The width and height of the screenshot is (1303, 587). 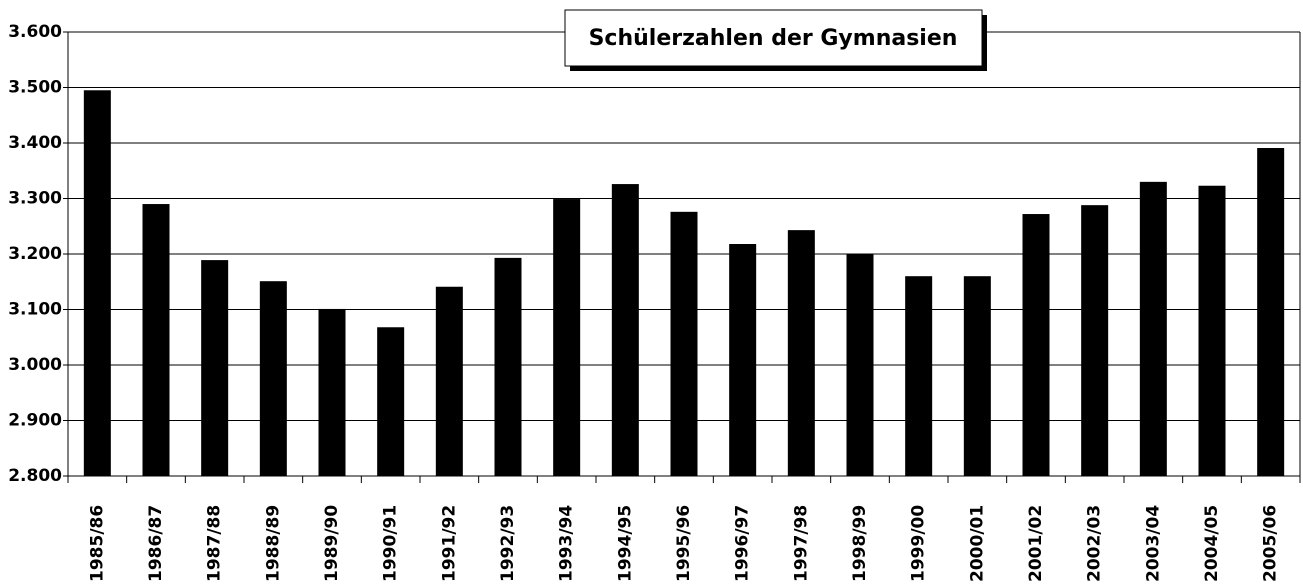 I want to click on x-tick-label: 1993/94, so click(x=567, y=543).